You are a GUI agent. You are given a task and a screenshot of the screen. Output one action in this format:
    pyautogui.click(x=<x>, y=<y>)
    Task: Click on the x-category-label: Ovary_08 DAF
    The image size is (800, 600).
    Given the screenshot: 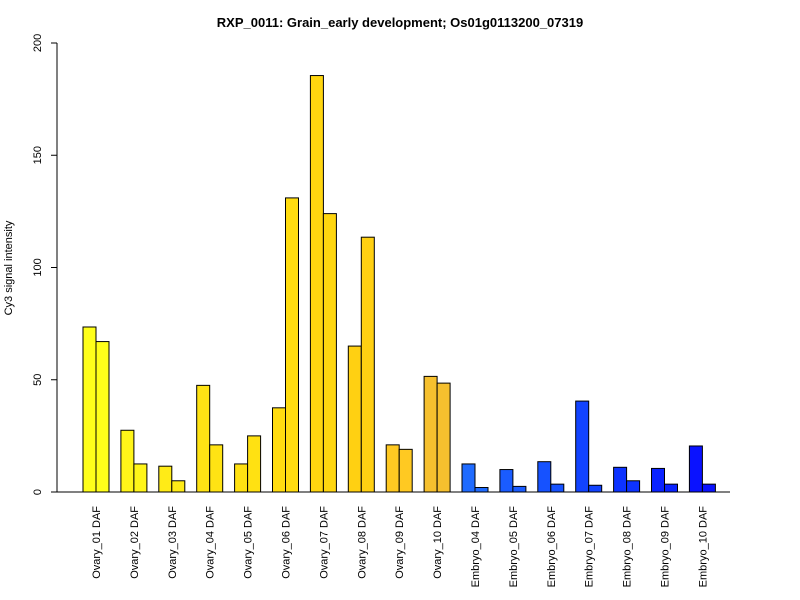 What is the action you would take?
    pyautogui.click(x=362, y=542)
    